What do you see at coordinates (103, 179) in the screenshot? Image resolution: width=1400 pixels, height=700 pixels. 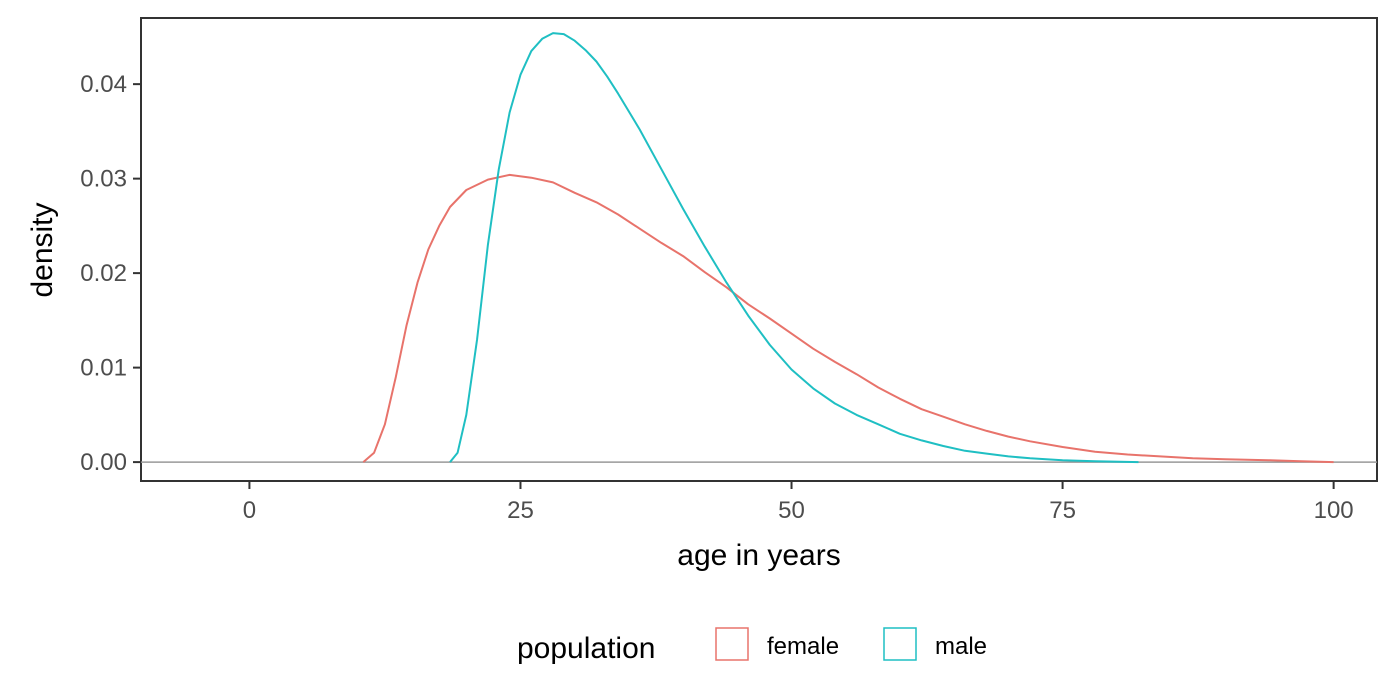 I see `y-tick-label: 0.03` at bounding box center [103, 179].